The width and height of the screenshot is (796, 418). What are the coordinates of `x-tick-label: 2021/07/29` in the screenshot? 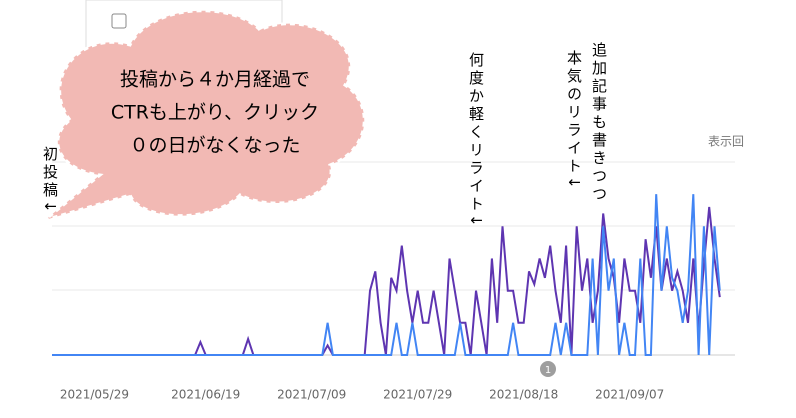 It's located at (417, 395).